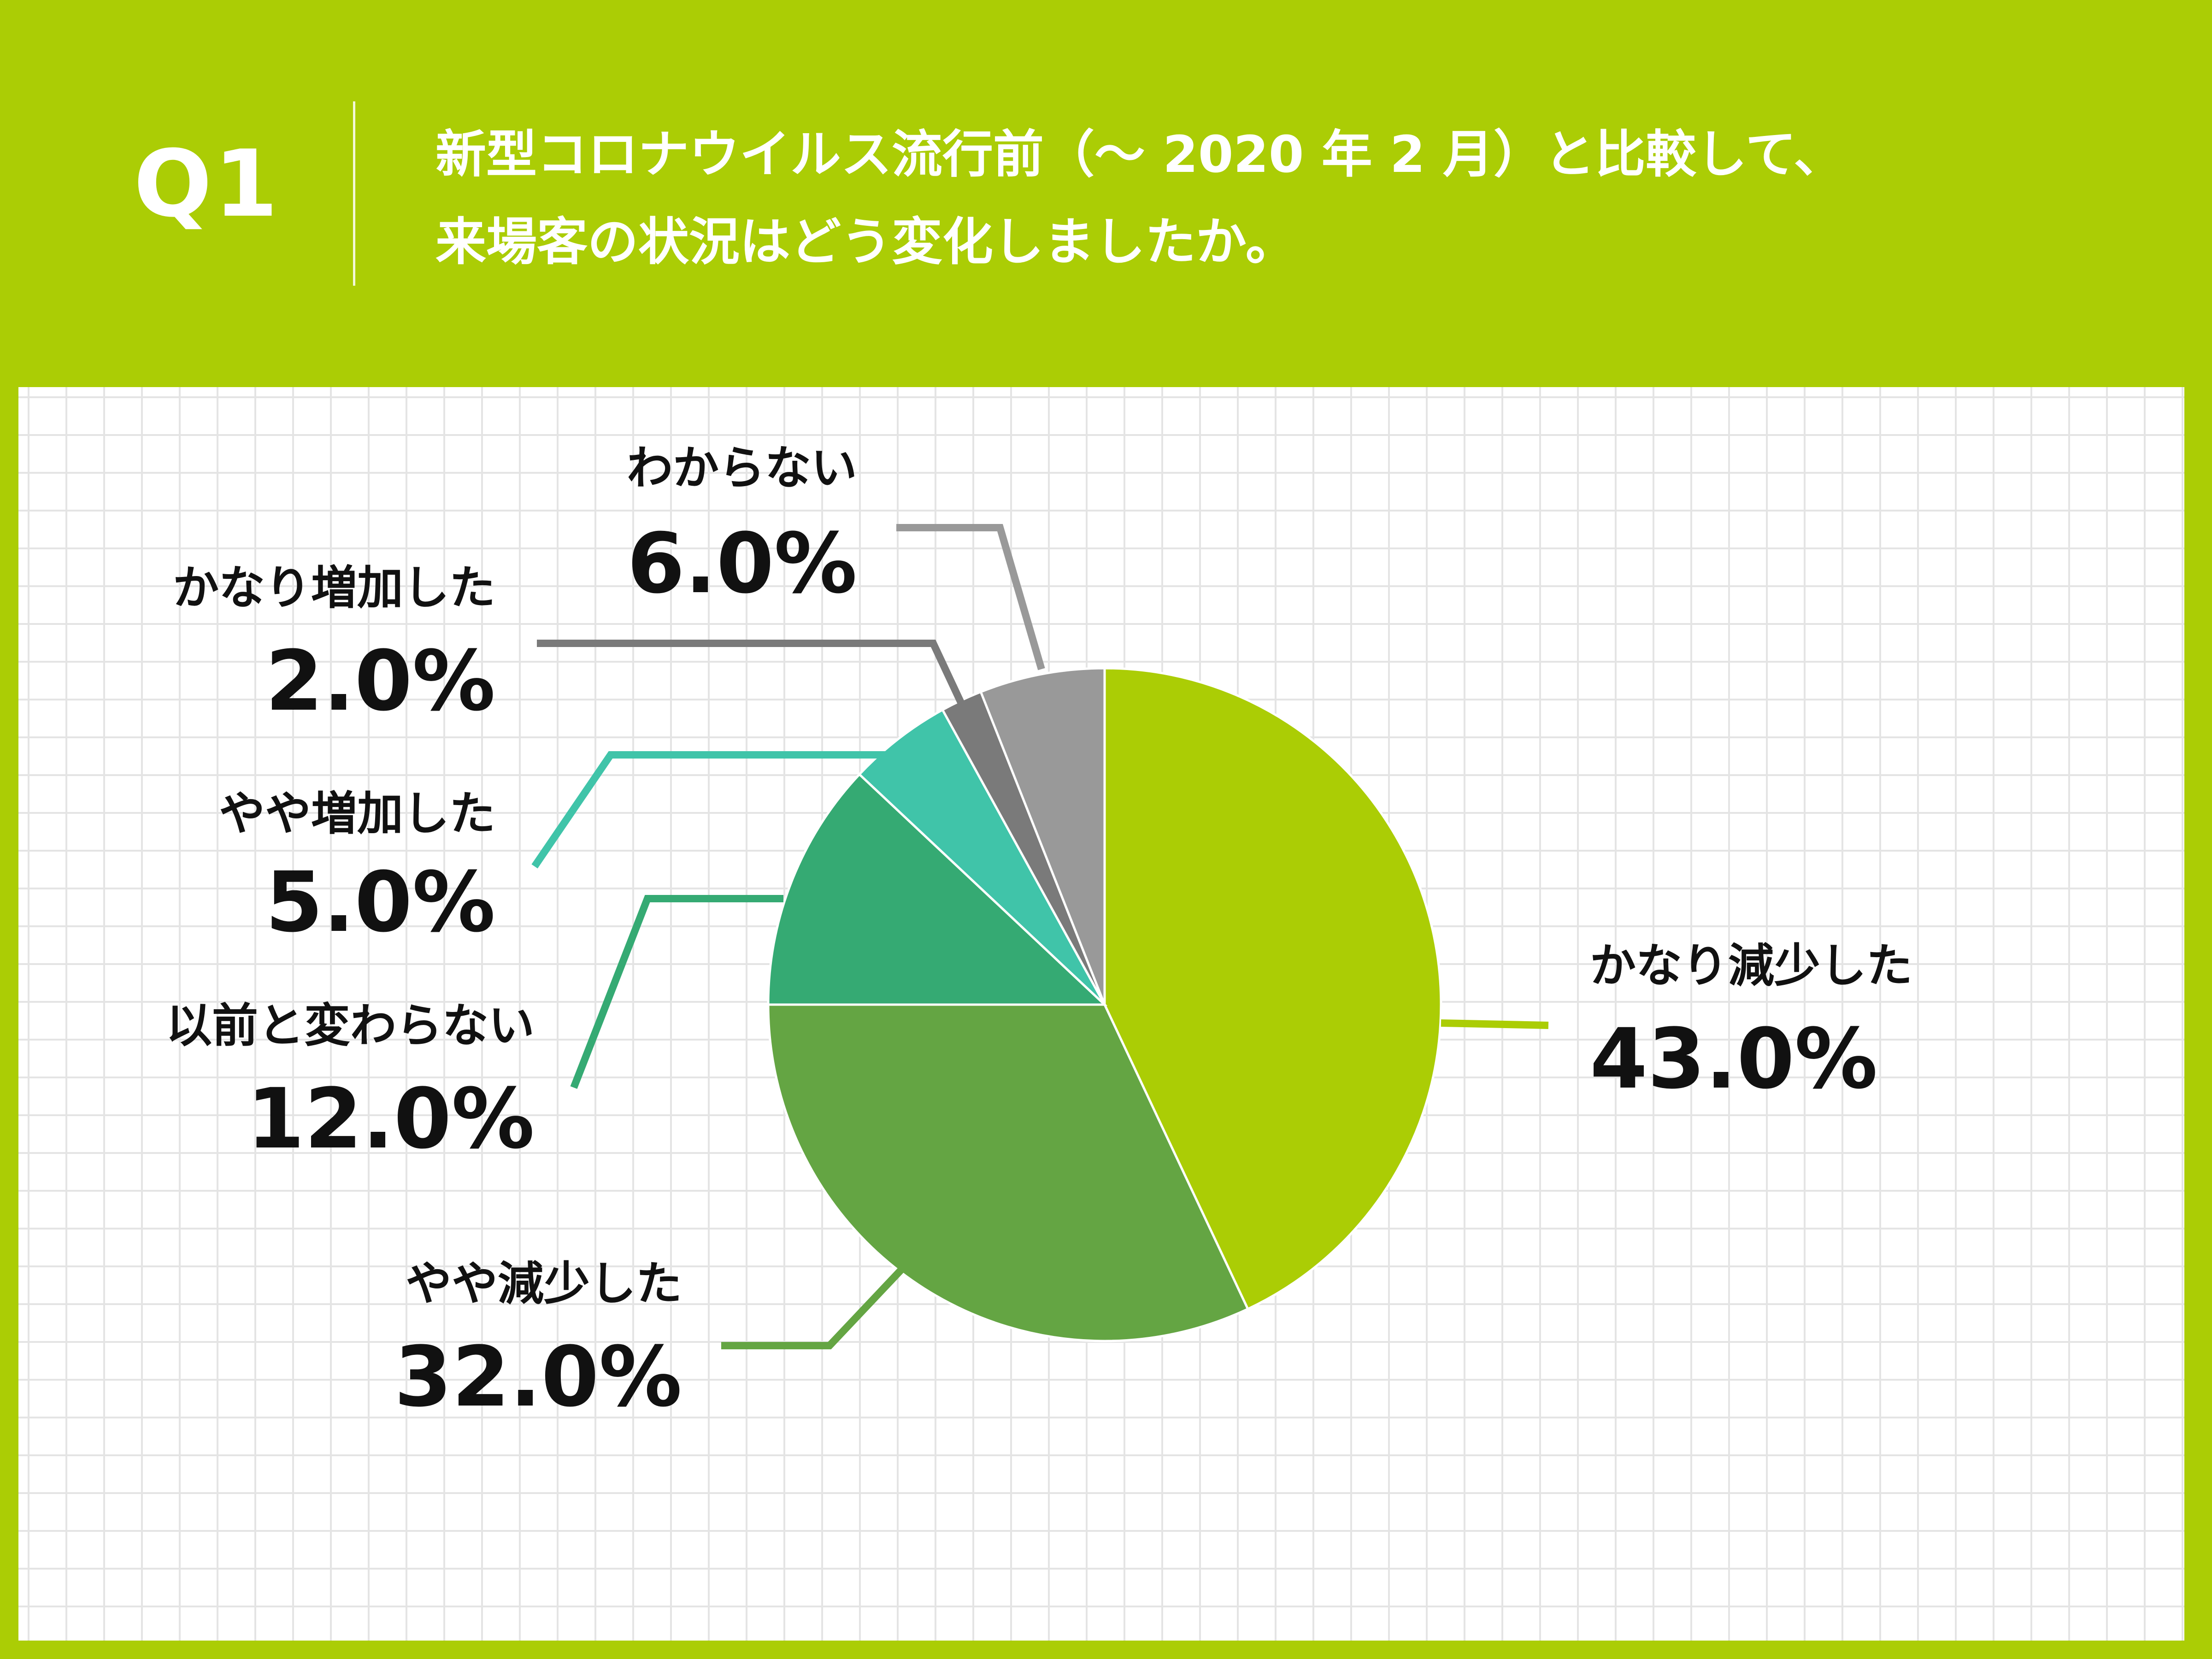  Describe the element at coordinates (354, 193) in the screenshot. I see `header-divider` at that location.